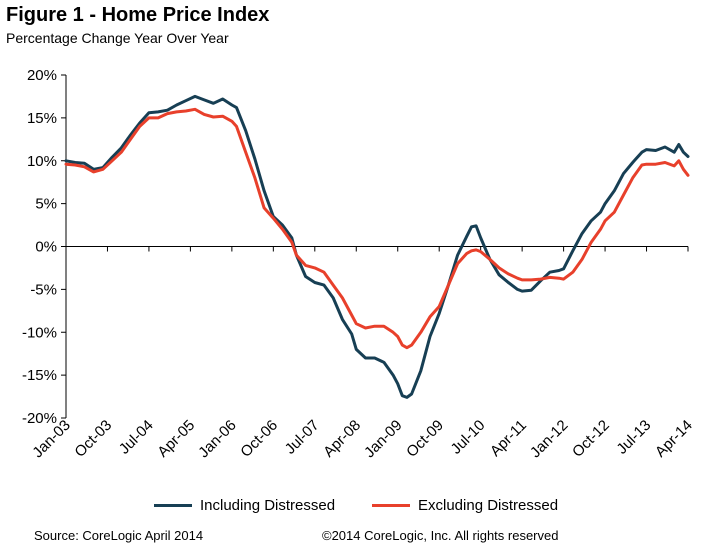  What do you see at coordinates (633, 437) in the screenshot?
I see `x-tick-label: Jul-13` at bounding box center [633, 437].